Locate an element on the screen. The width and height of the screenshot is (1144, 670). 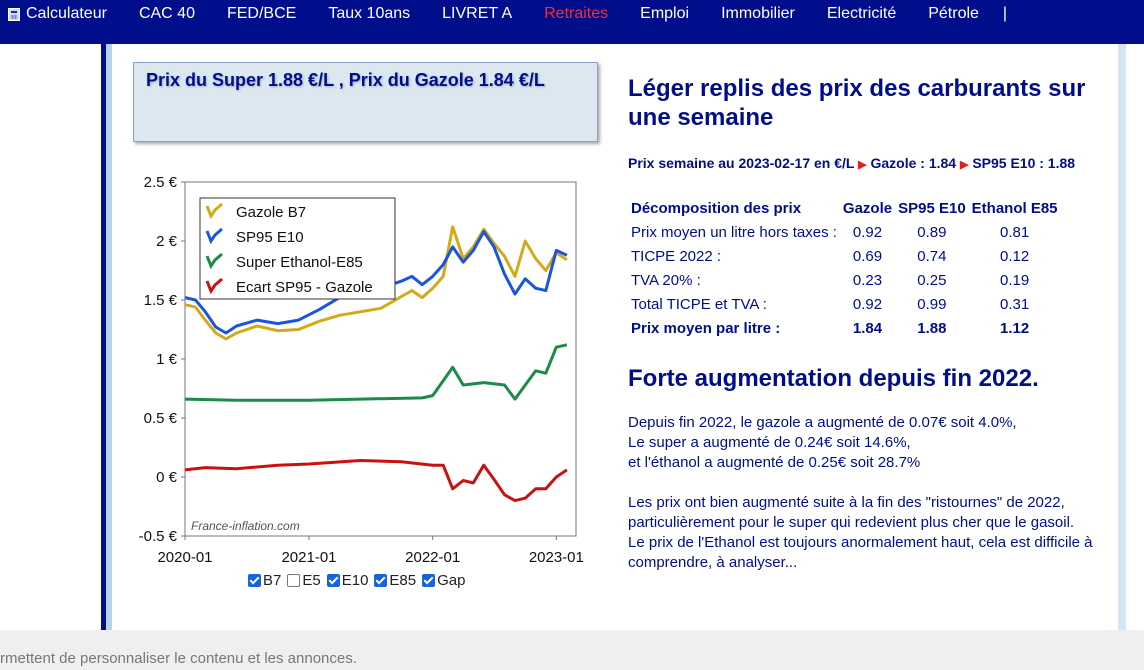
toggle-label: E10 is located at coordinates (355, 580).